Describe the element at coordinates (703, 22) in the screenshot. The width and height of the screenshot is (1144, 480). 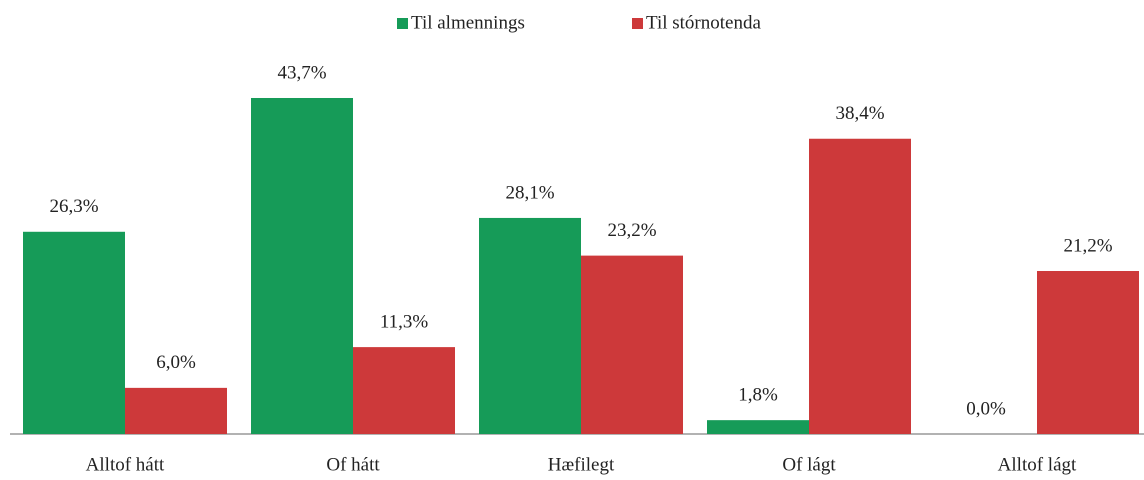
I see `legend-label: Til stórnotenda` at that location.